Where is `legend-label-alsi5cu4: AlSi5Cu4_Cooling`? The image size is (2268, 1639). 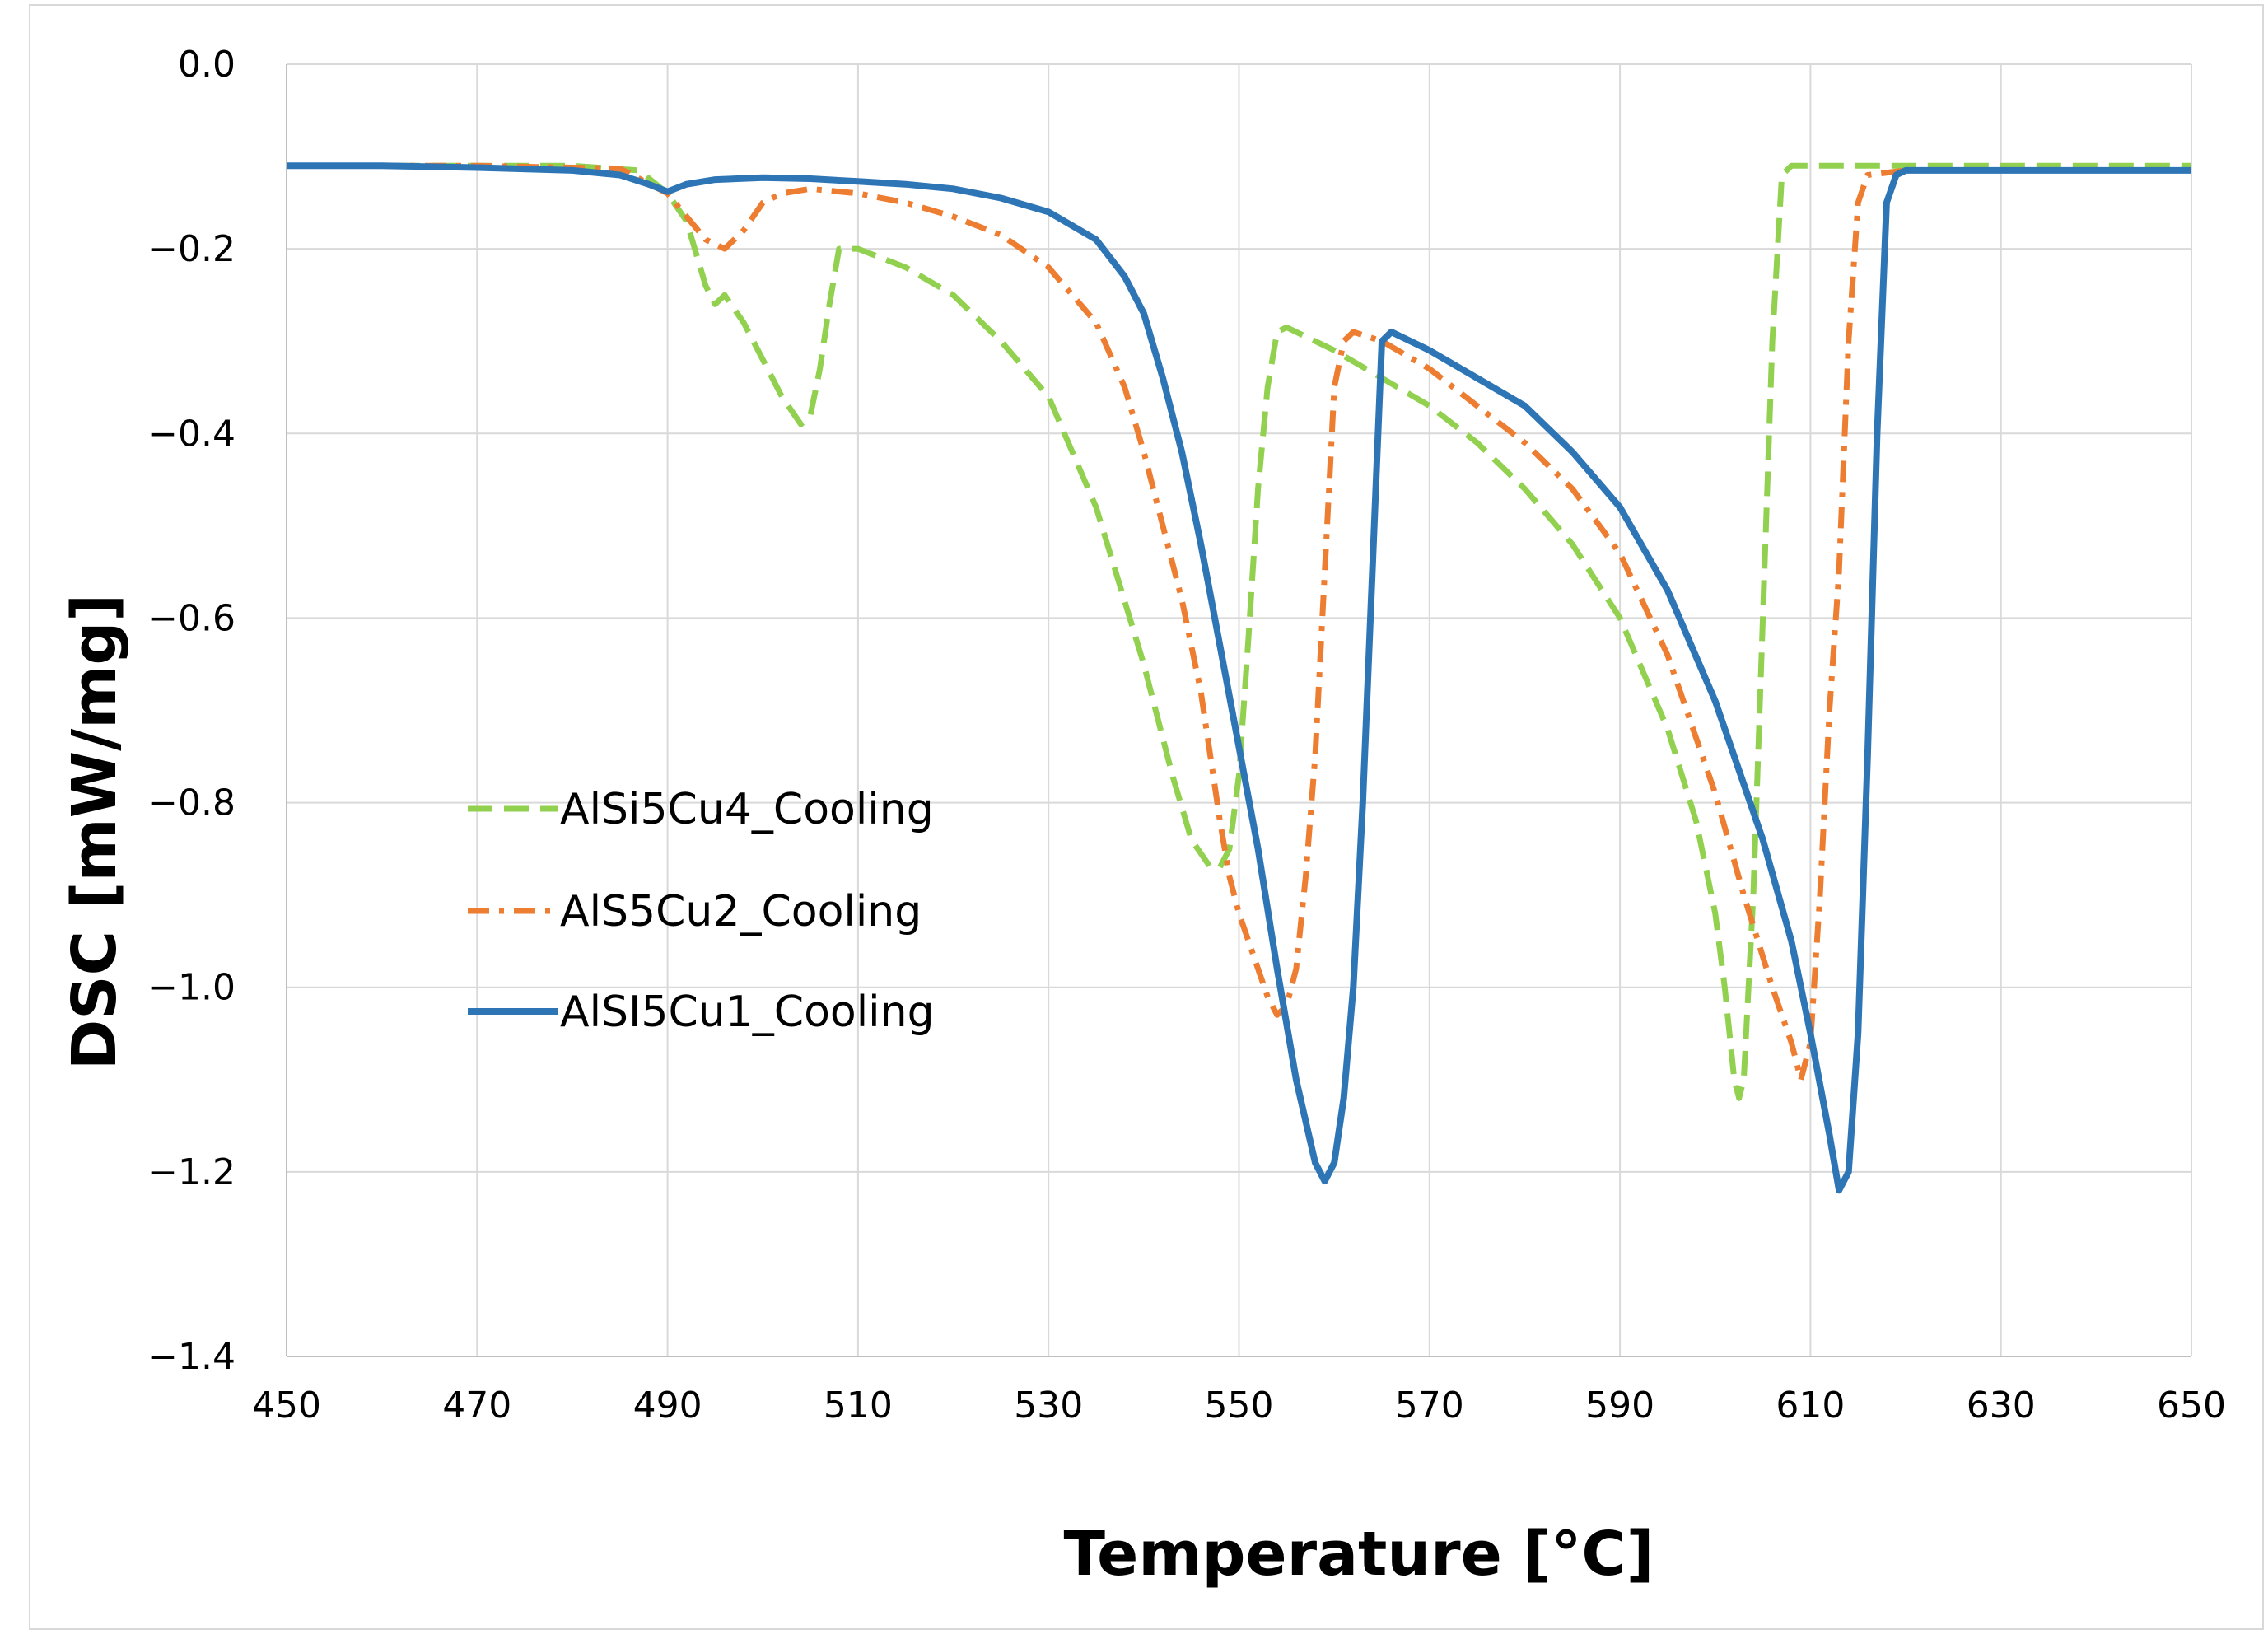 legend-label-alsi5cu4: AlSi5Cu4_Cooling is located at coordinates (747, 809).